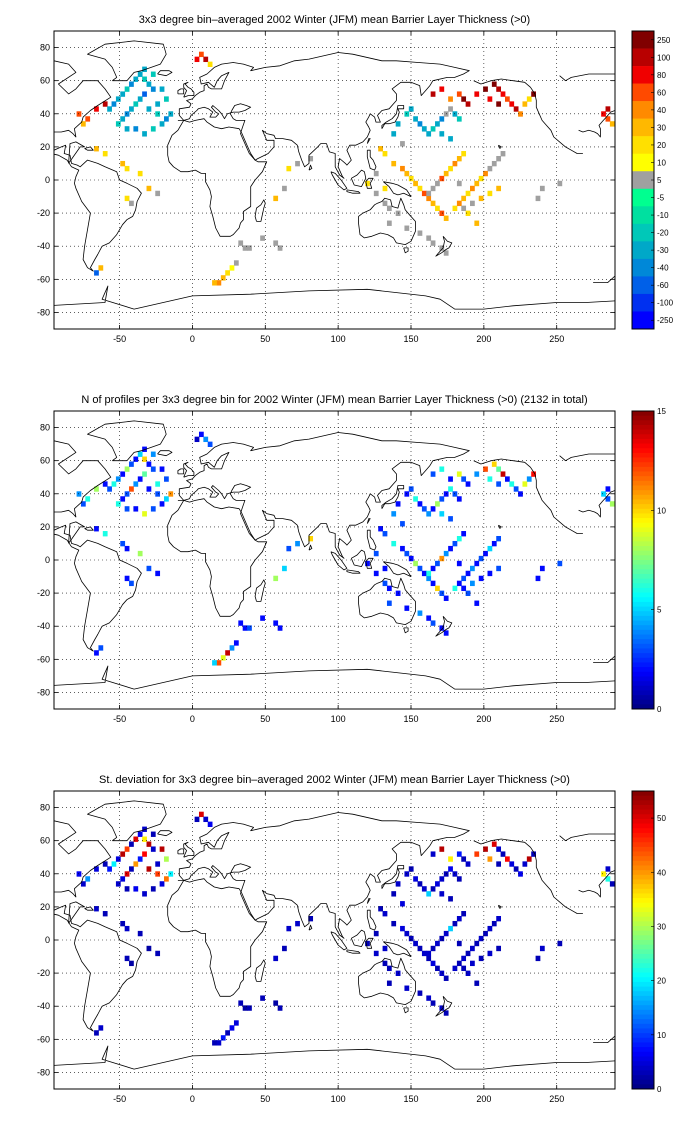  I want to click on colorbar-tick-label: 10, so click(661, 162).